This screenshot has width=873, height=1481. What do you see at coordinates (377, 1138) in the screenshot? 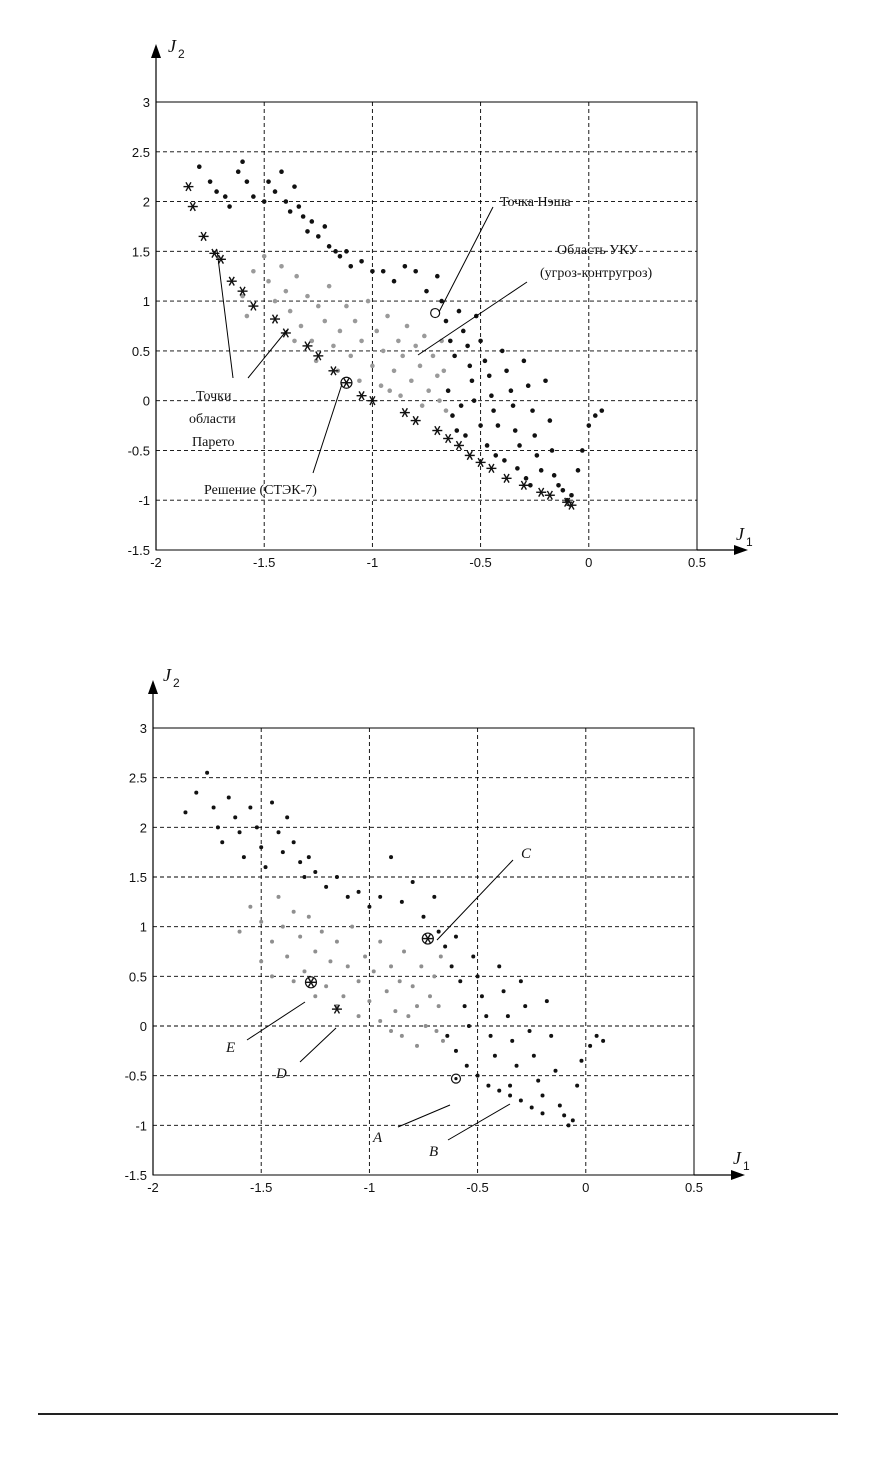
I see `chart2-label-a: A` at bounding box center [377, 1138].